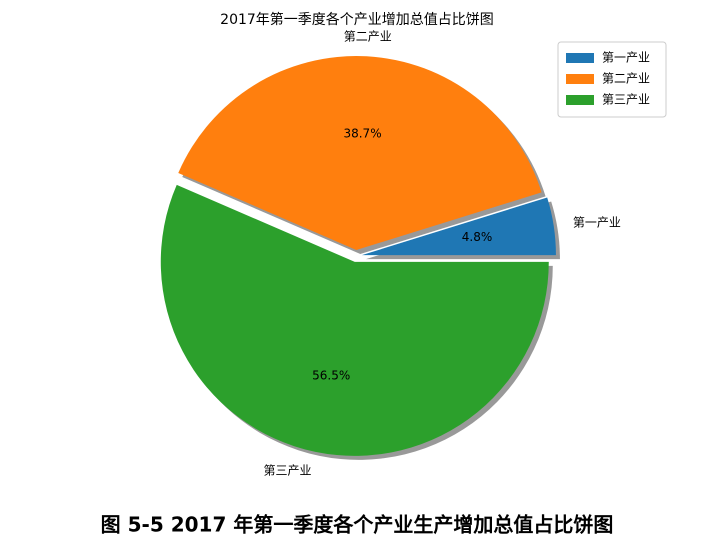 The width and height of the screenshot is (713, 553). I want to click on chart-title: 2017年第一季度各个产业增加总值占比饼图, so click(357, 19).